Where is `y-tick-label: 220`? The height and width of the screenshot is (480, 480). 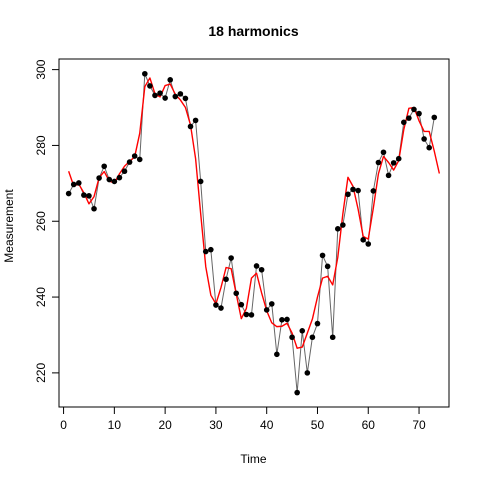 y-tick-label: 220 is located at coordinates (41, 373).